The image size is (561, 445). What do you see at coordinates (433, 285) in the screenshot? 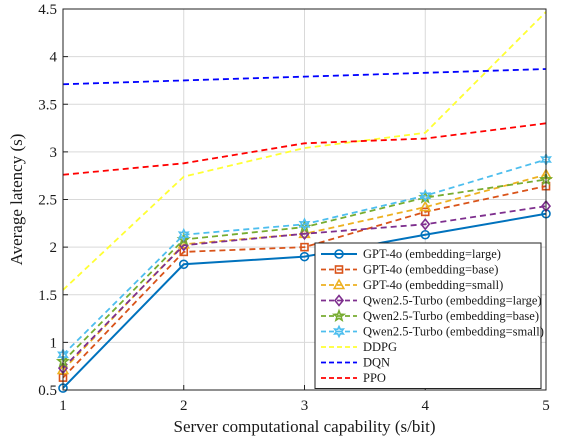
I see `legend-label: GPT-4o (embedding=small)` at bounding box center [433, 285].